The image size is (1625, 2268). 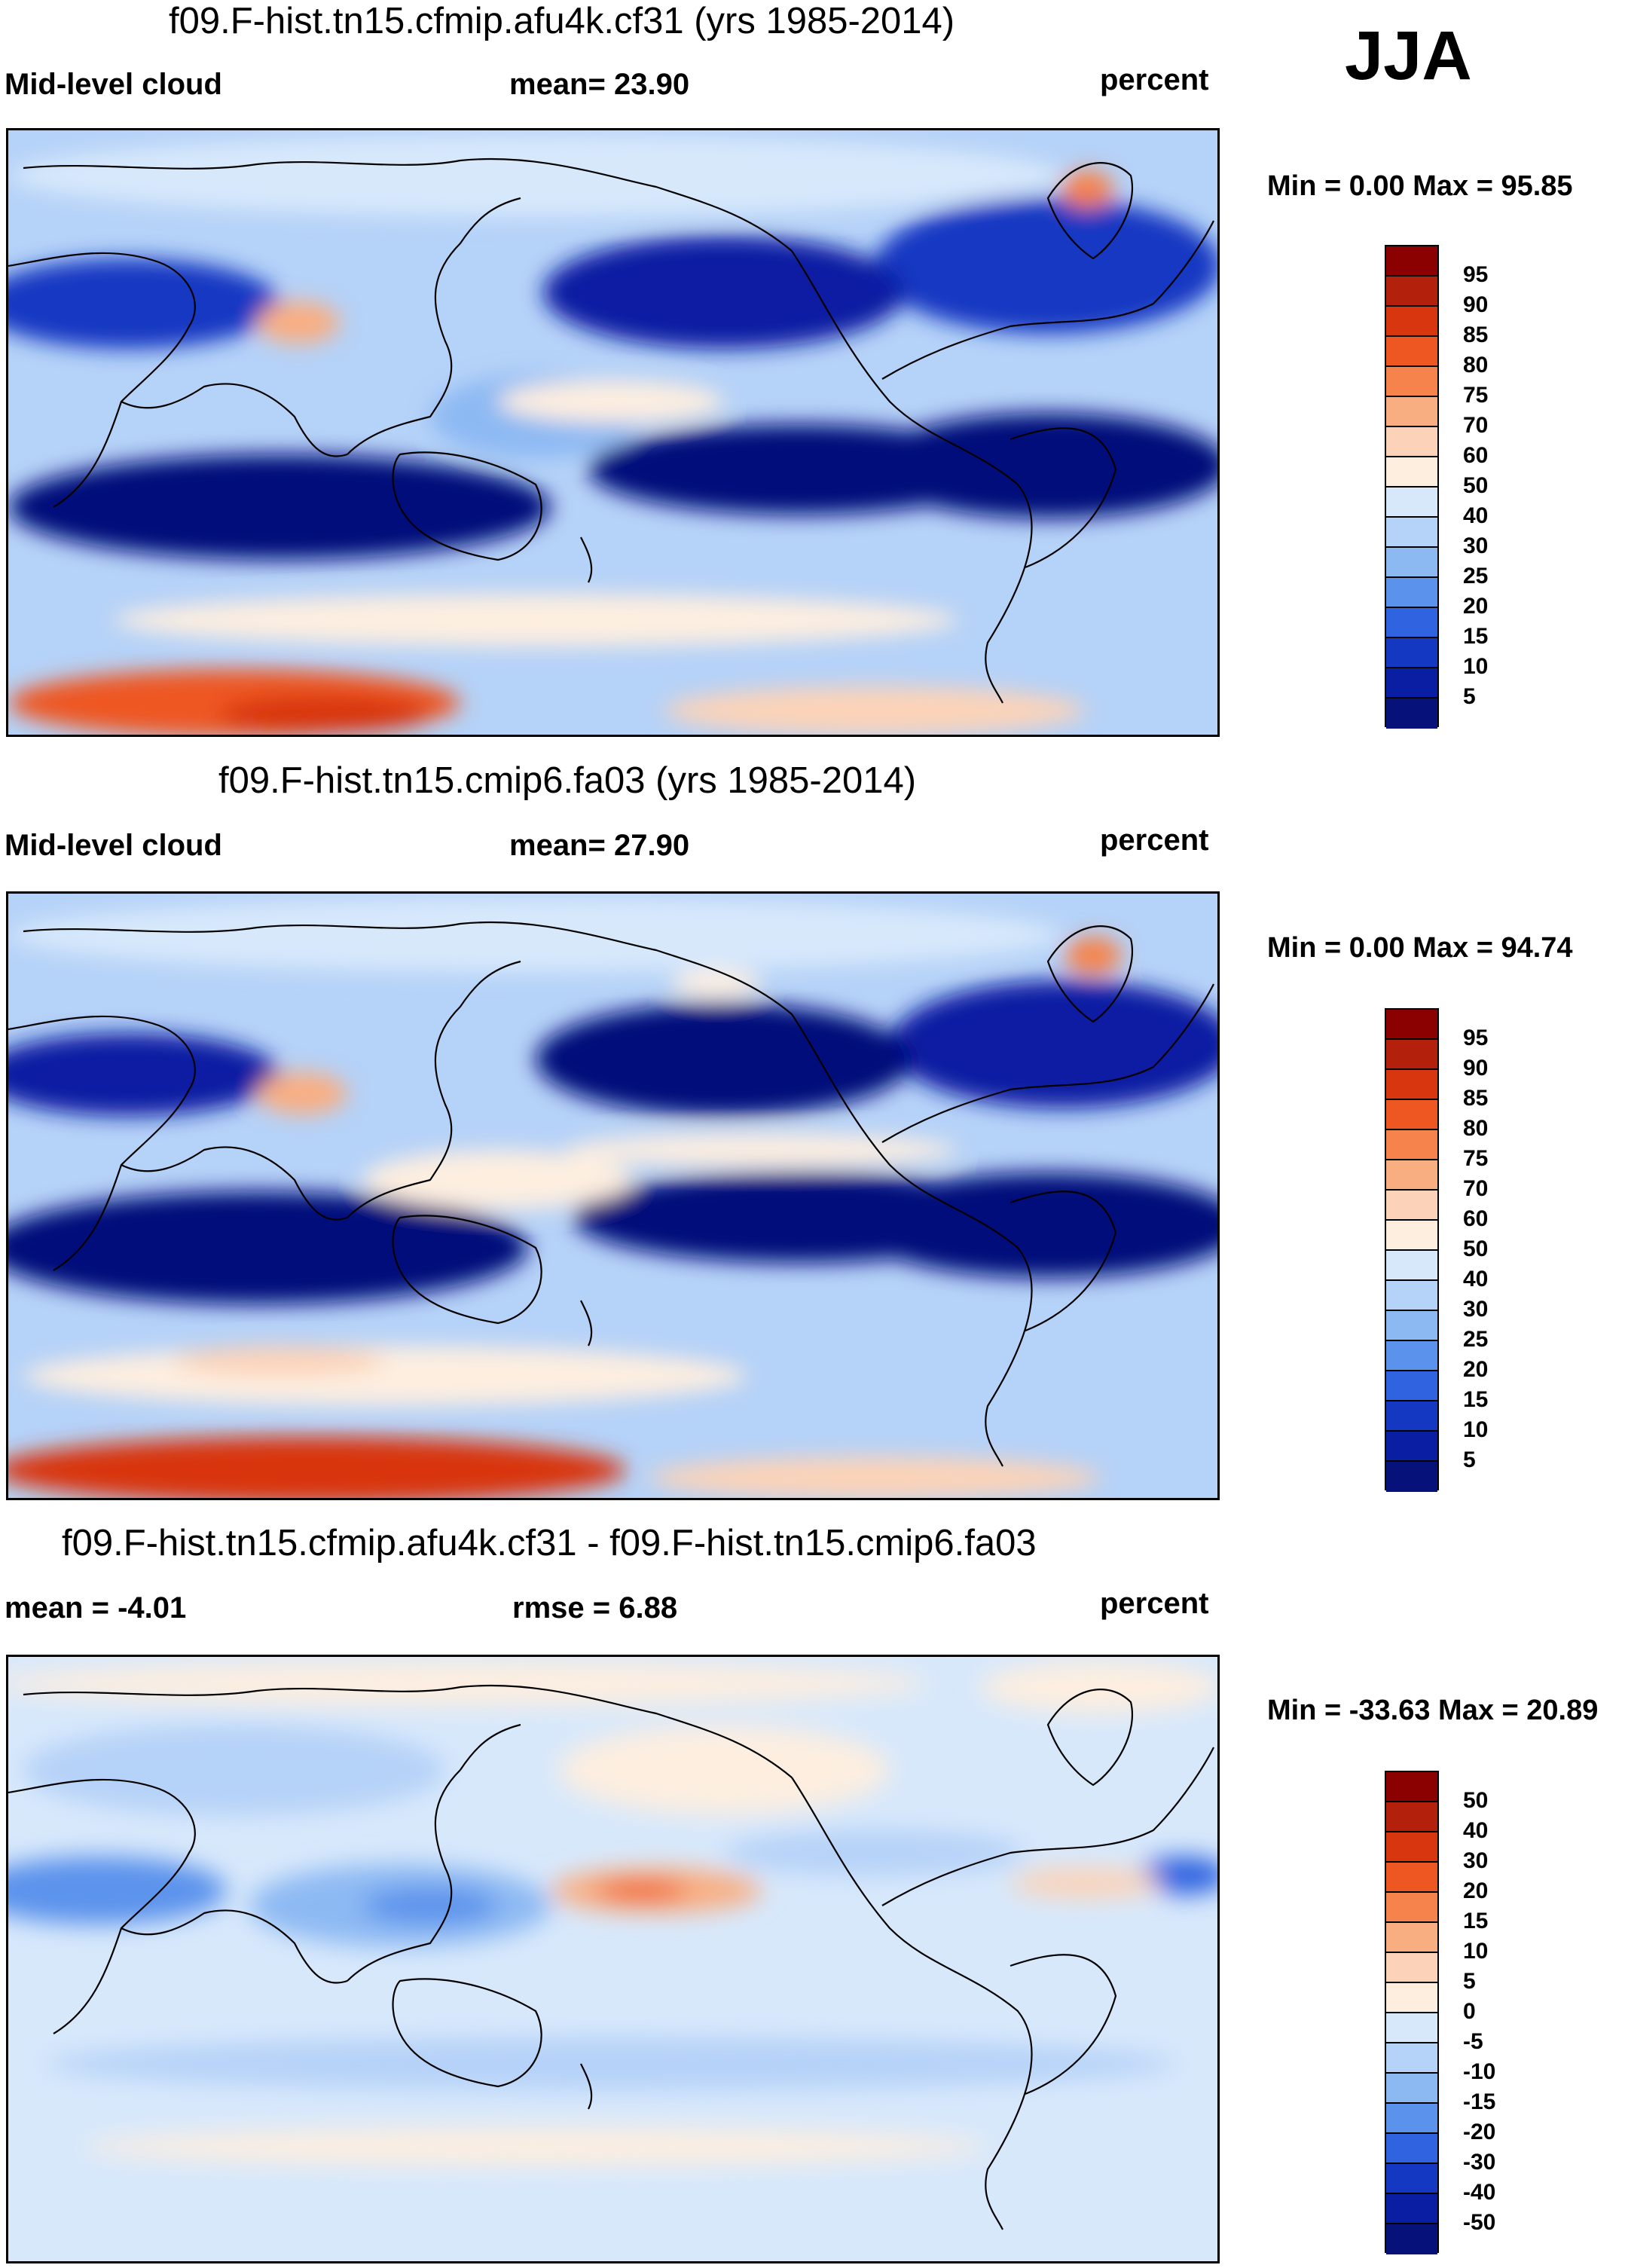 I want to click on panel2-cloud-field-n-atlantic-low, so click(x=1053, y=1044).